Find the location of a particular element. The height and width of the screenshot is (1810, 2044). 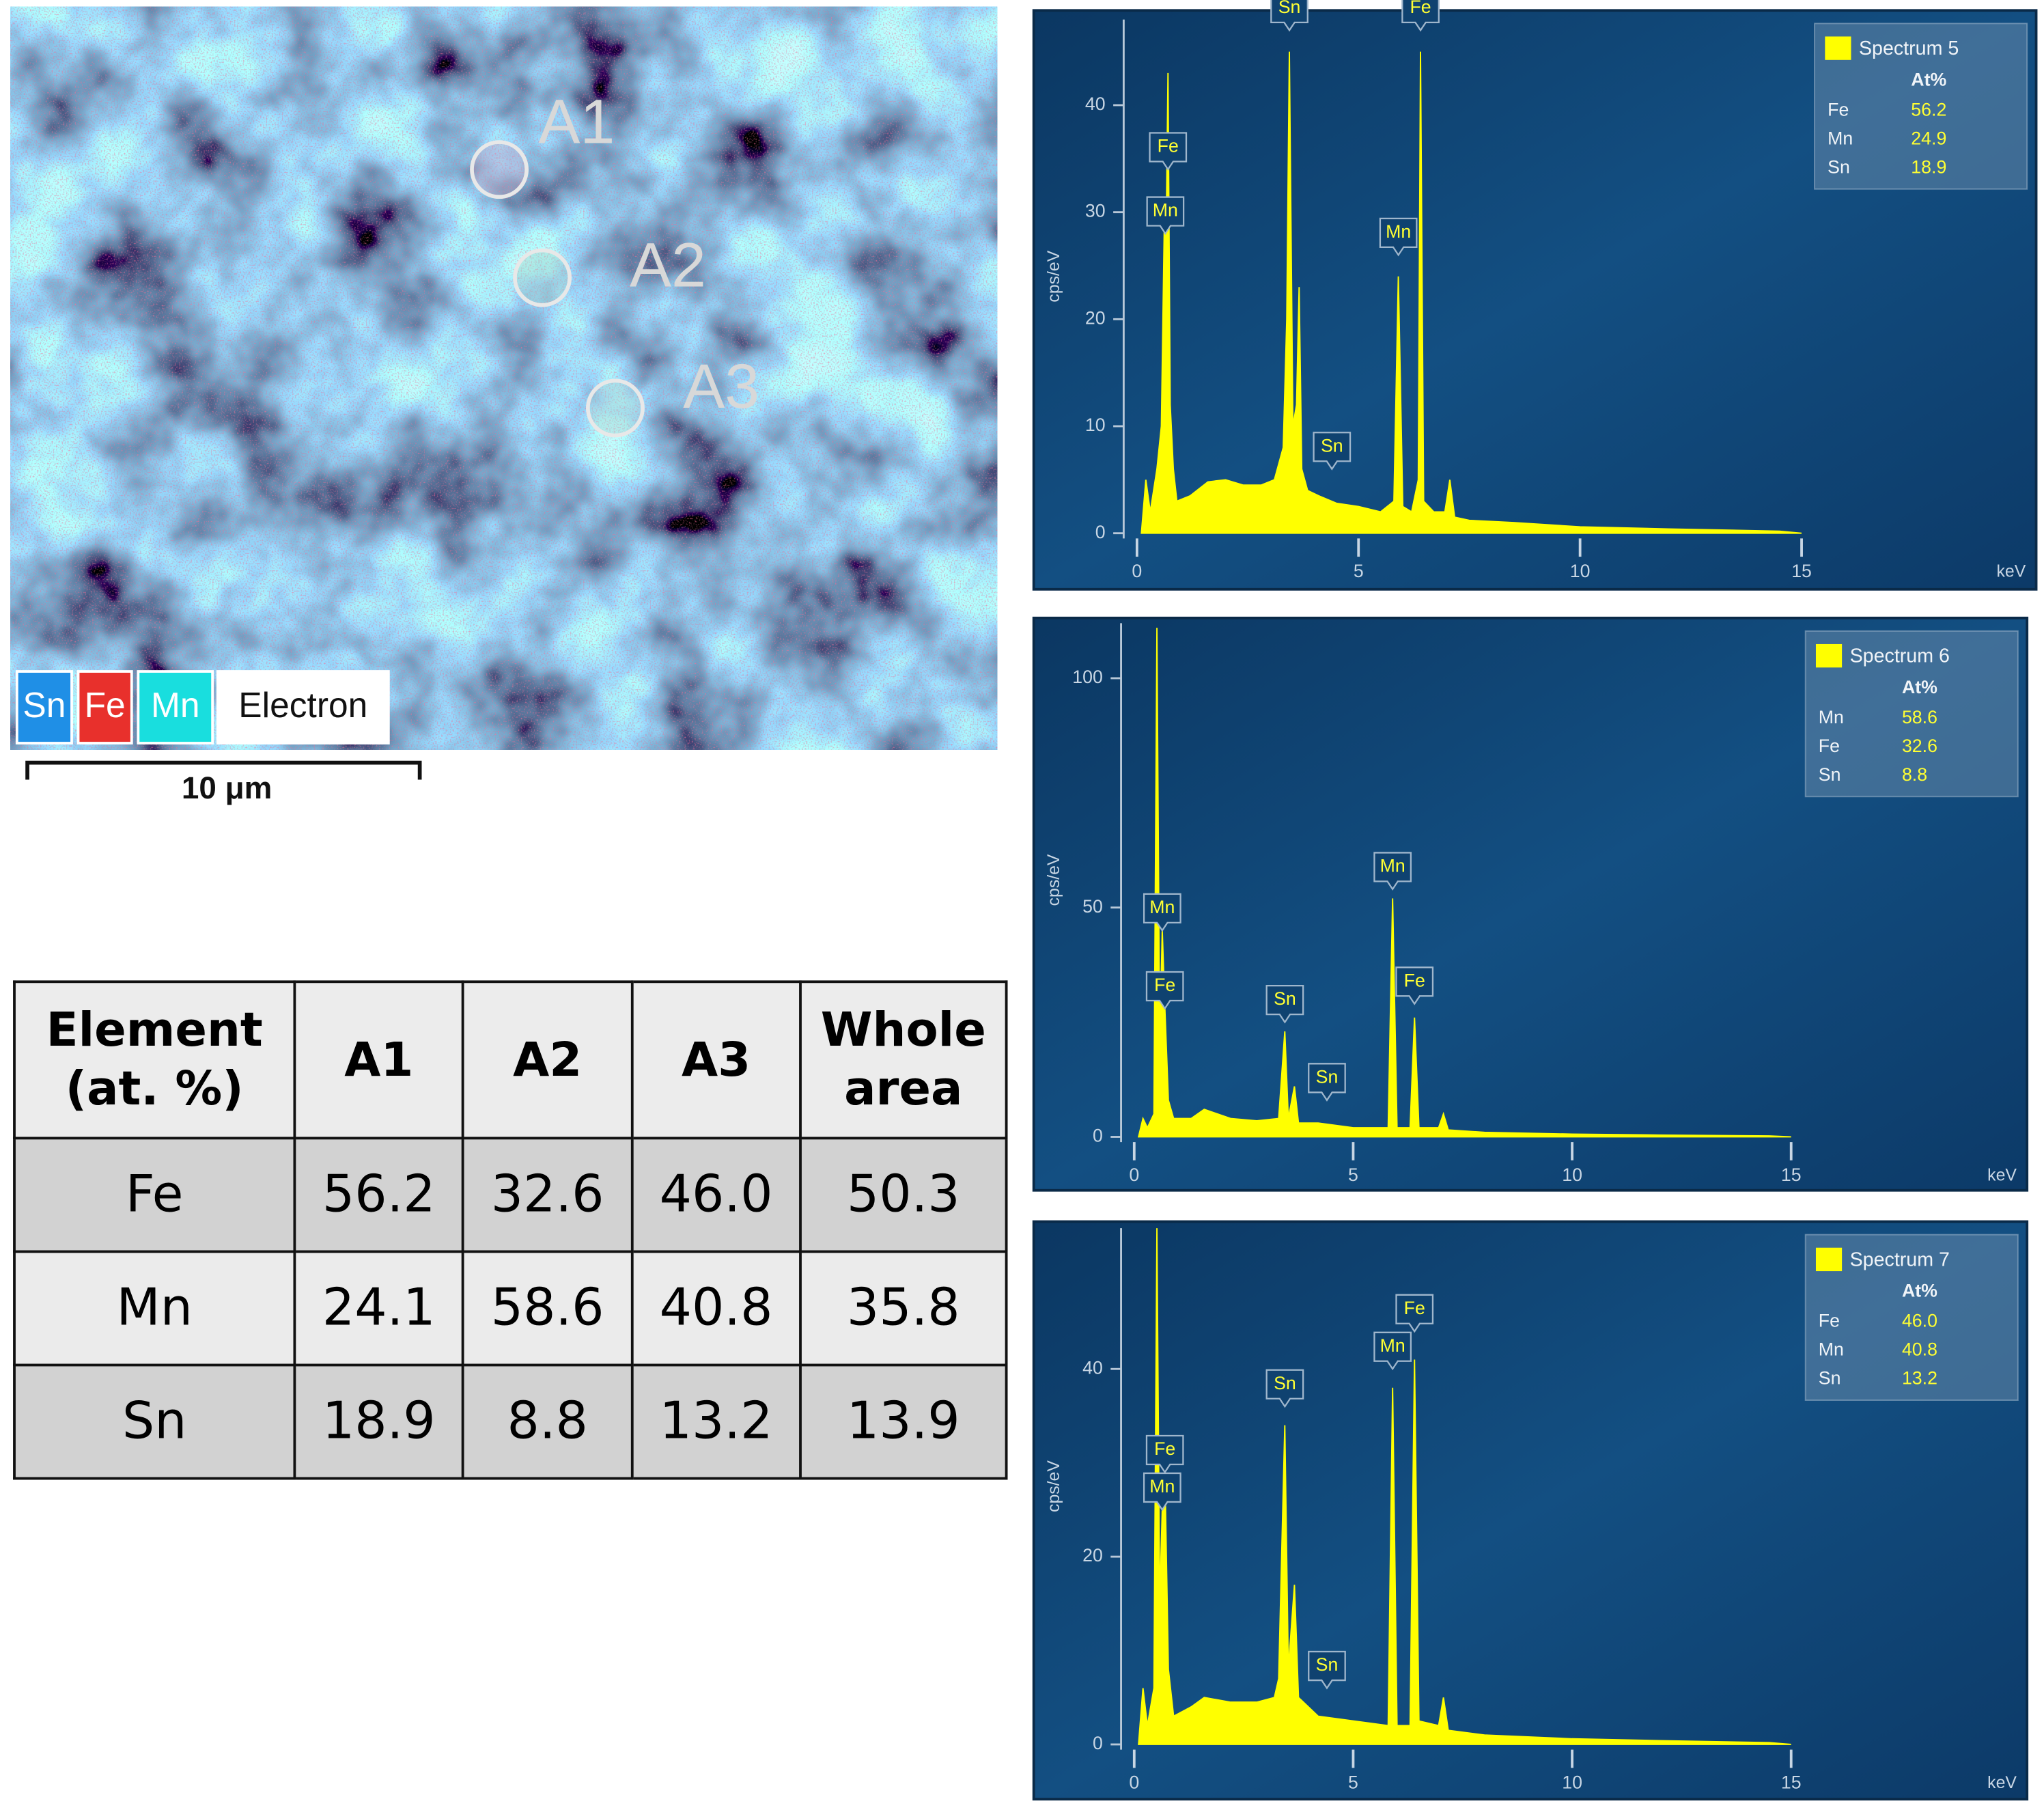

value-cell: 24.1 is located at coordinates (379, 1308).